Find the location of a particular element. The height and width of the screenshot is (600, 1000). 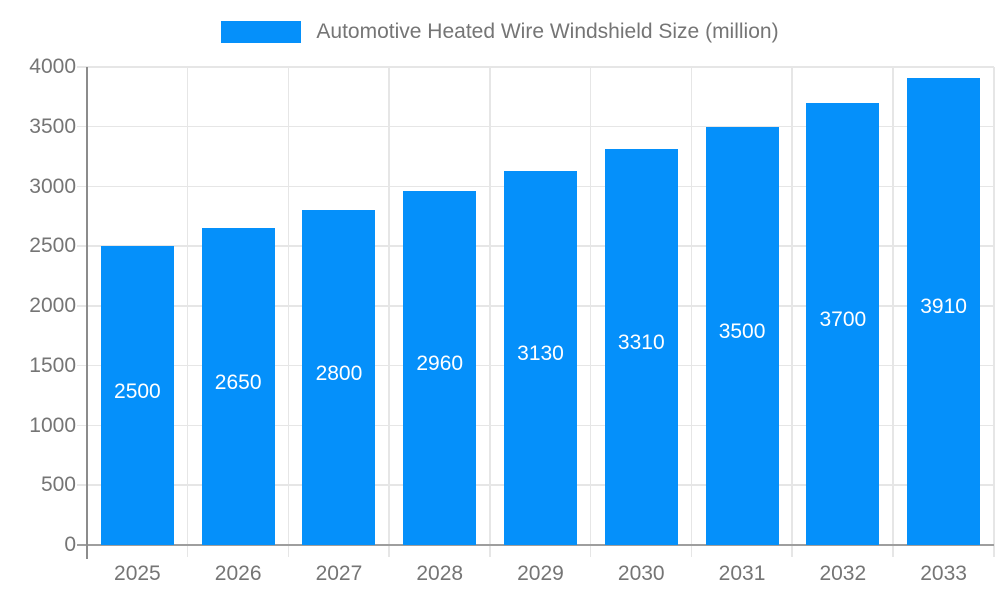

x-tick-label: 2027 is located at coordinates (339, 573).